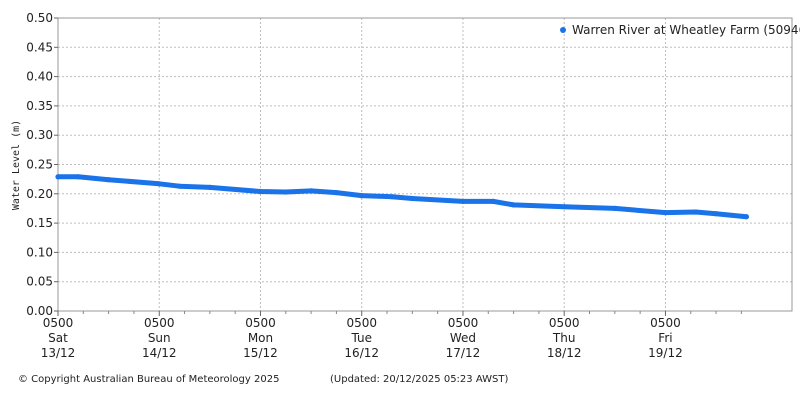  What do you see at coordinates (419, 379) in the screenshot?
I see `updated-timestamp: (Updated: 20/12/2025 05:23 AWST)` at bounding box center [419, 379].